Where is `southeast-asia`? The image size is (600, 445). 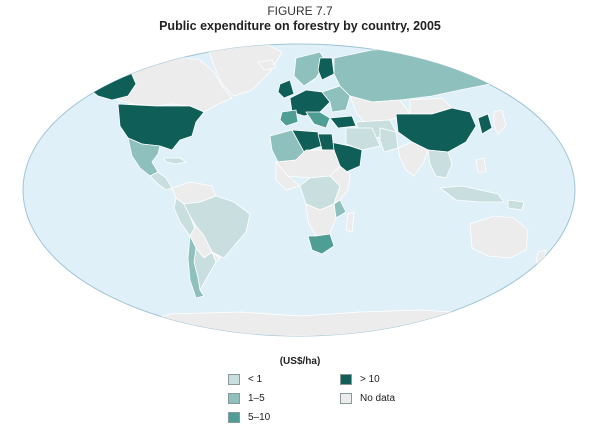
southeast-asia is located at coordinates (440, 164).